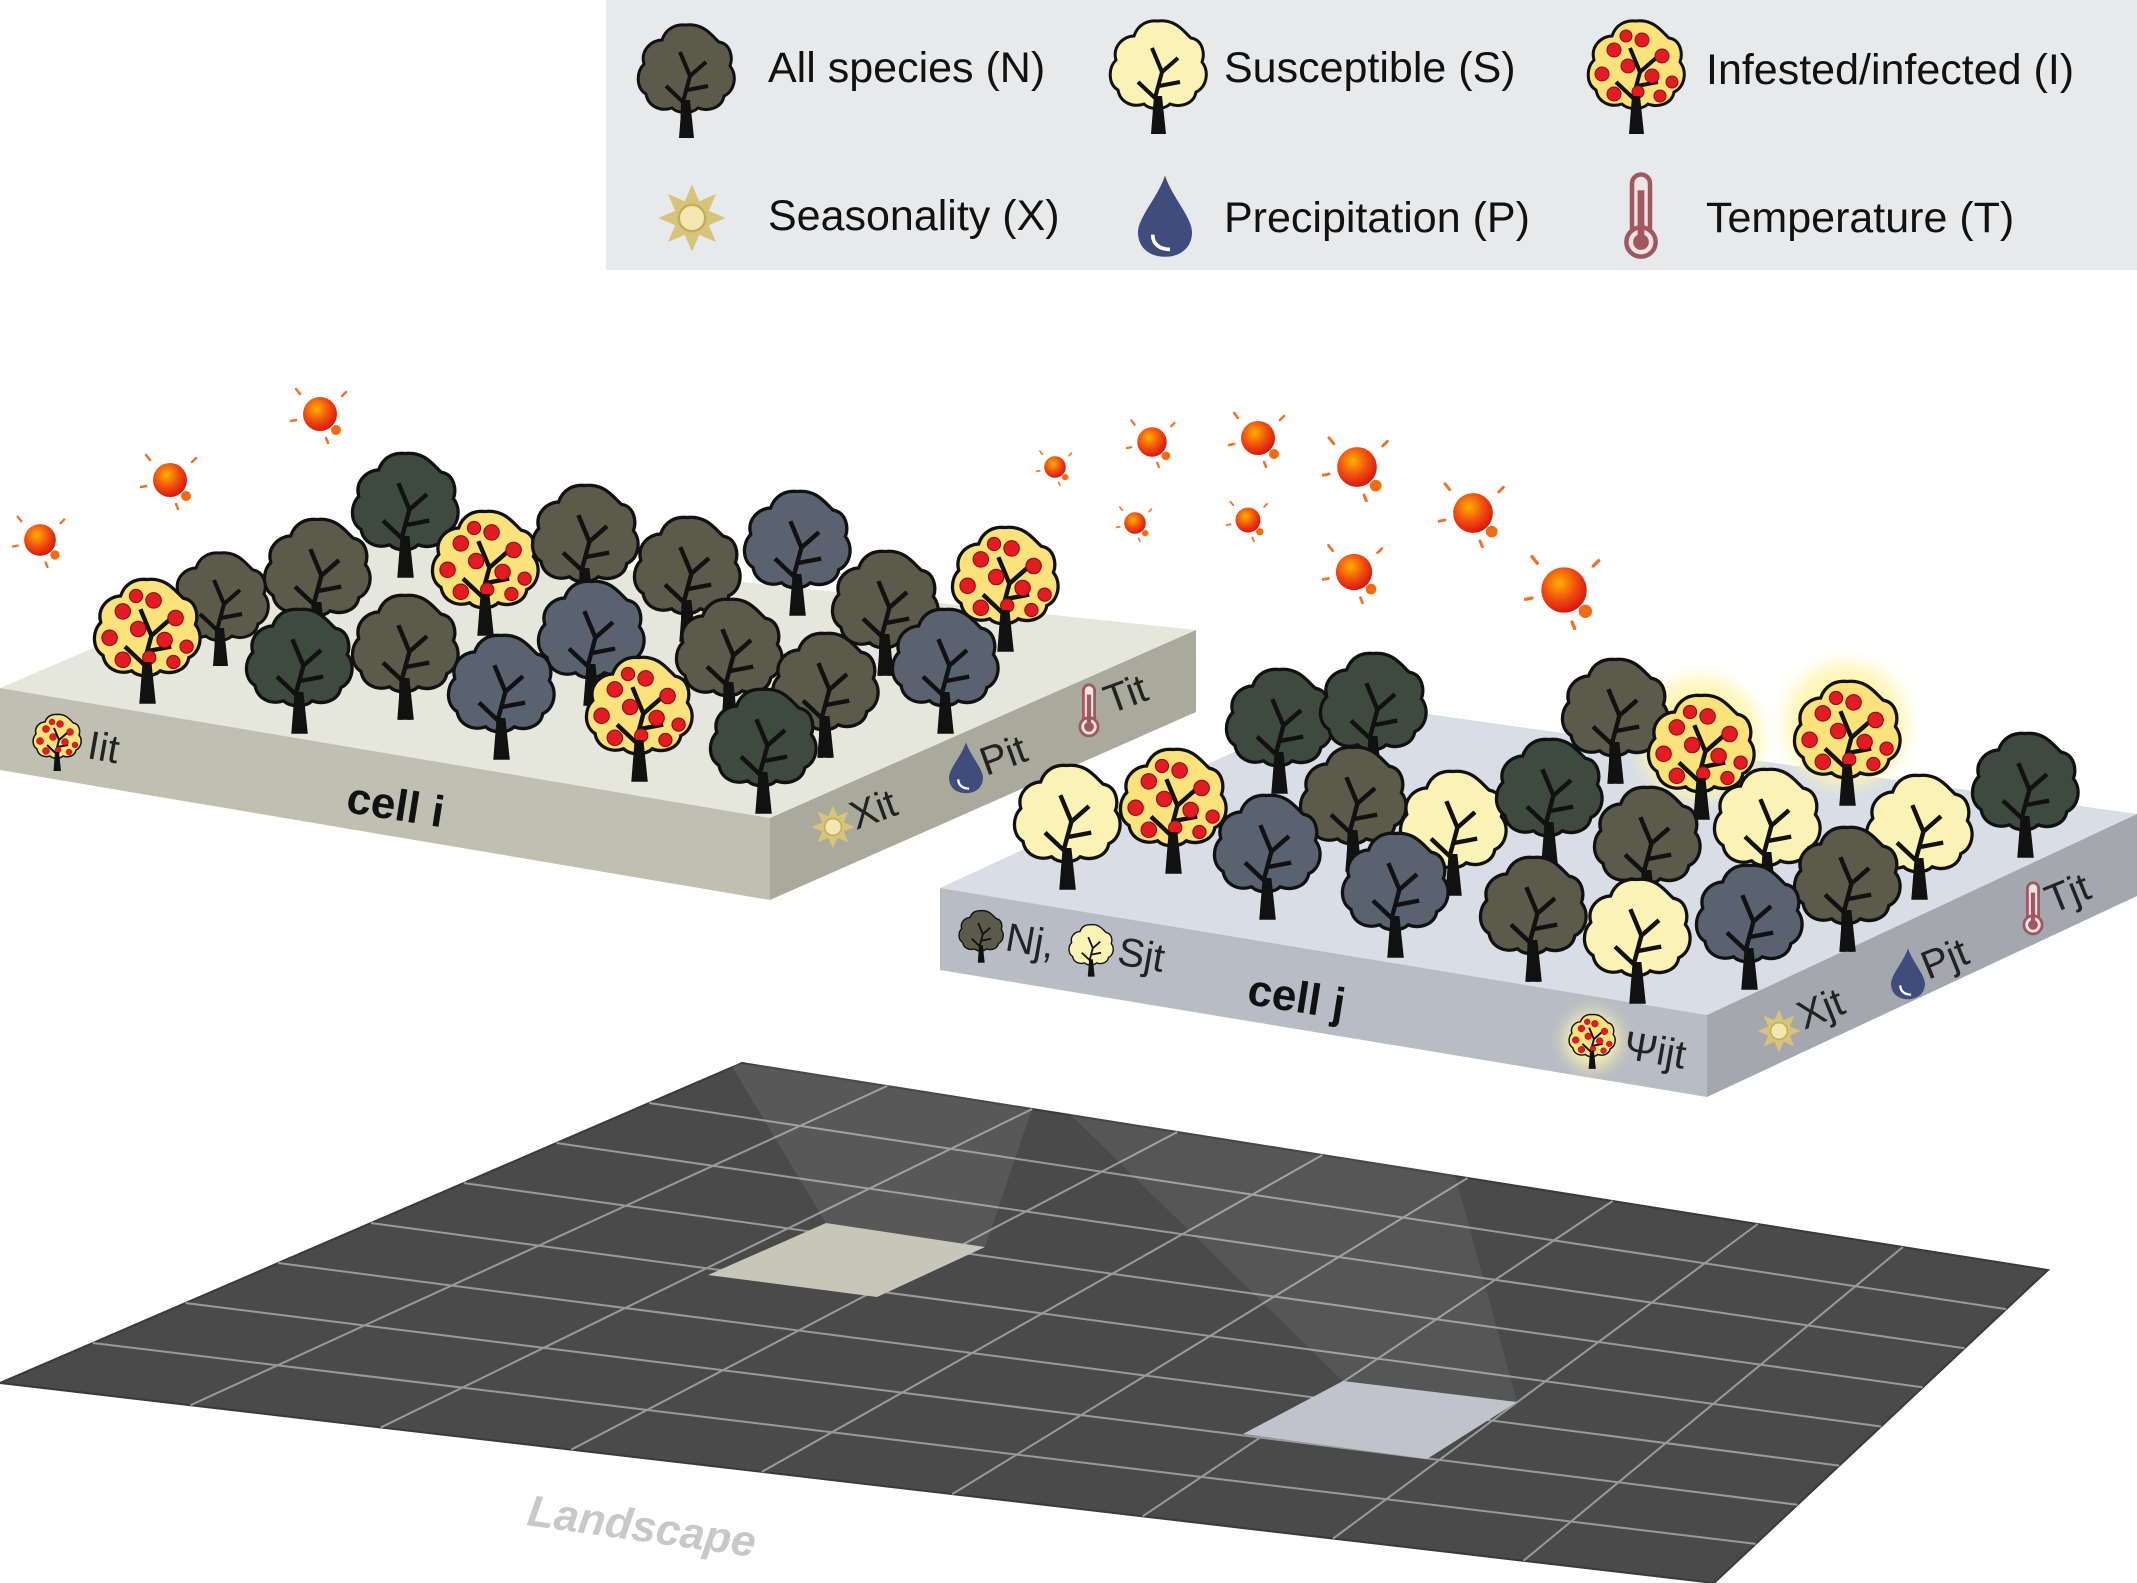 This screenshot has width=2137, height=1583. What do you see at coordinates (642, 1526) in the screenshot?
I see `landscape-label: Landscape` at bounding box center [642, 1526].